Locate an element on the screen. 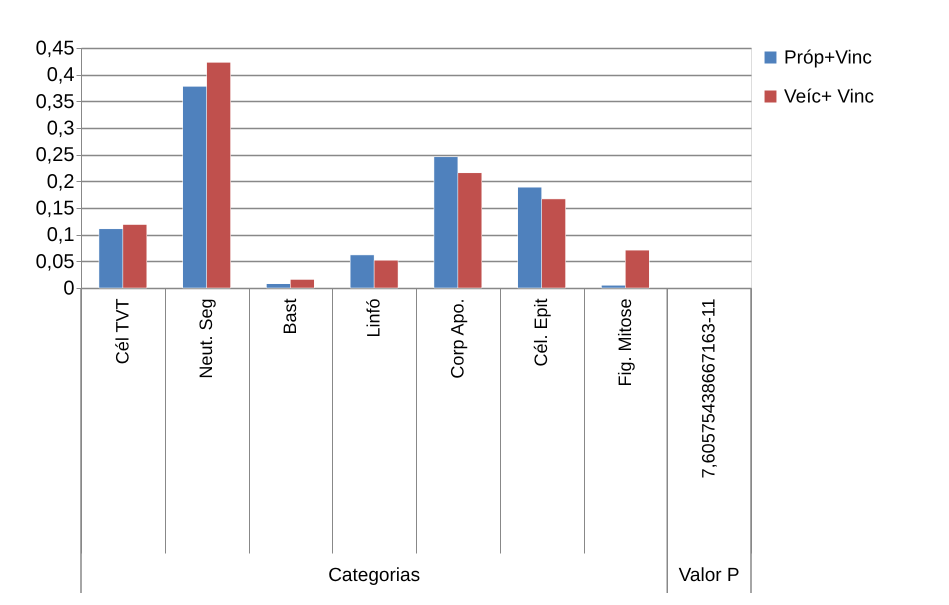  y-tick-label: 0,2 is located at coordinates (60, 181).